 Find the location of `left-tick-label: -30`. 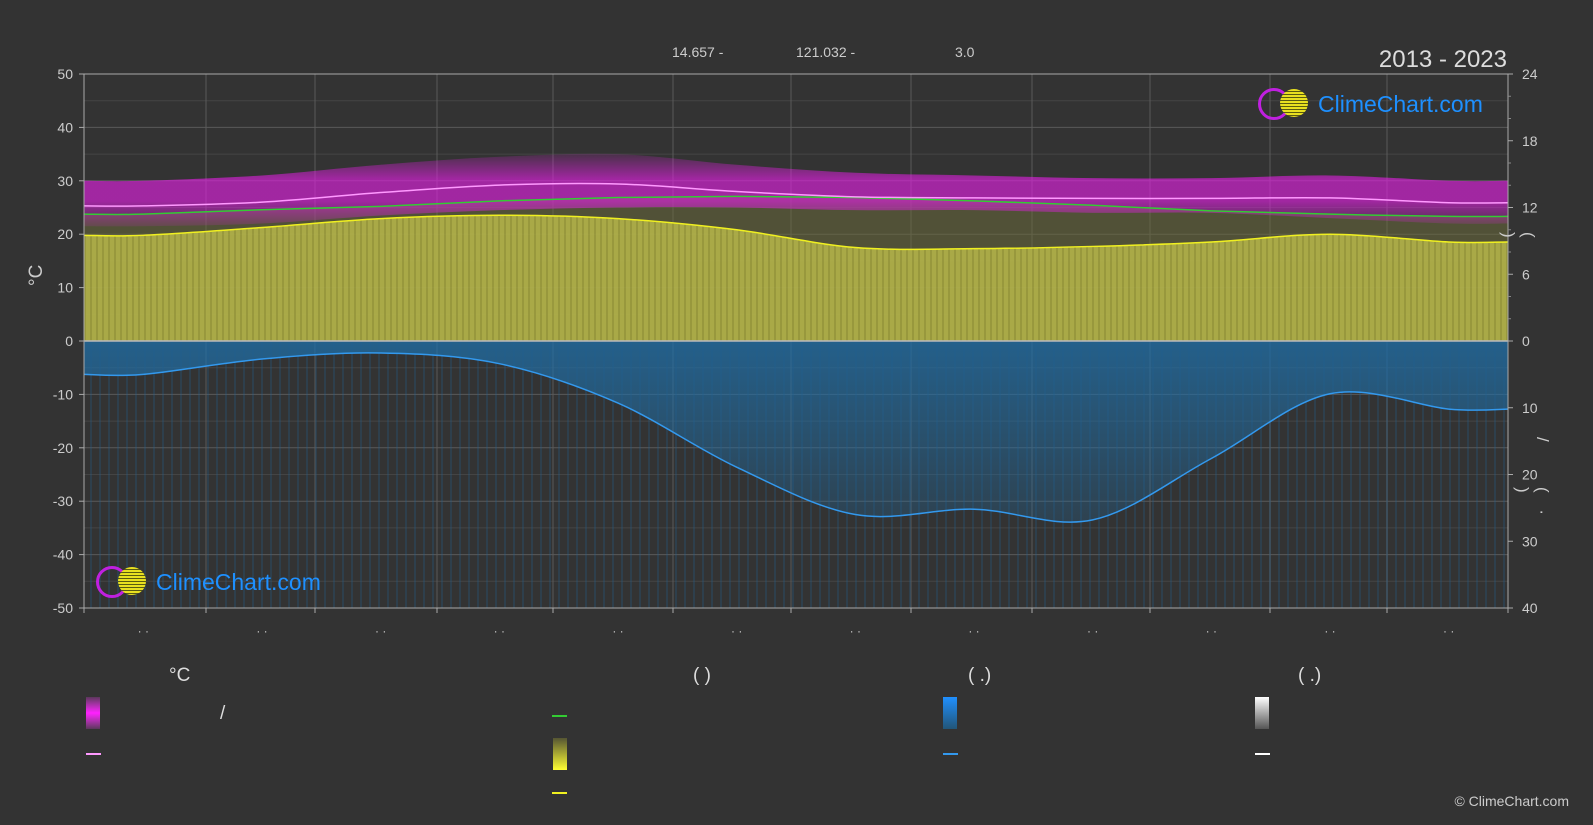

left-tick-label: -30 is located at coordinates (63, 501).